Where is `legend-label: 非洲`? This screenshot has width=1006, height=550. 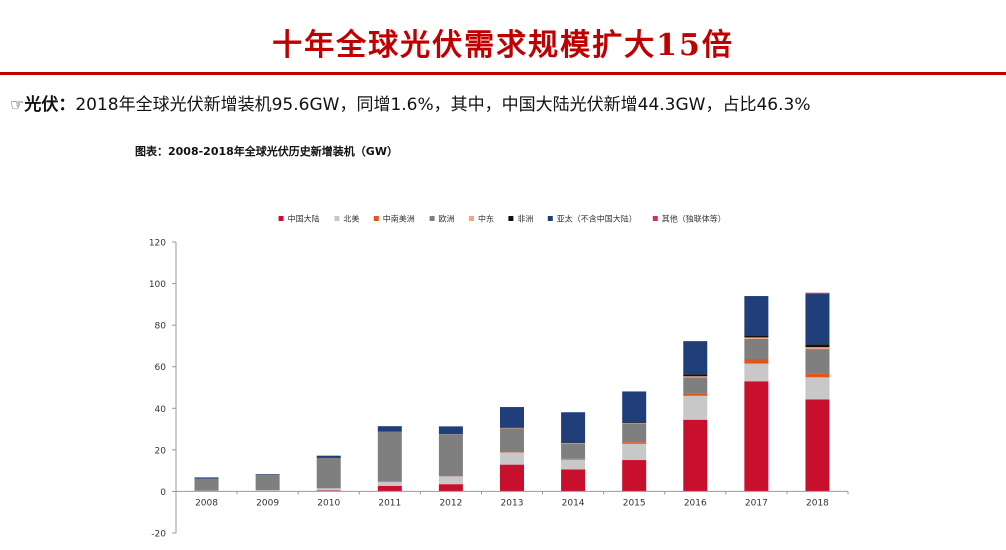
legend-label: 非洲 is located at coordinates (525, 219).